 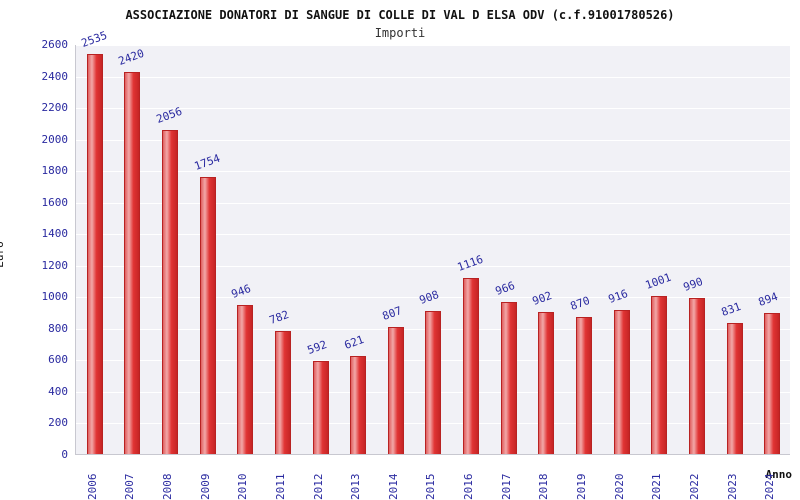 What do you see at coordinates (505, 288) in the screenshot?
I see `value-label: 966` at bounding box center [505, 288].